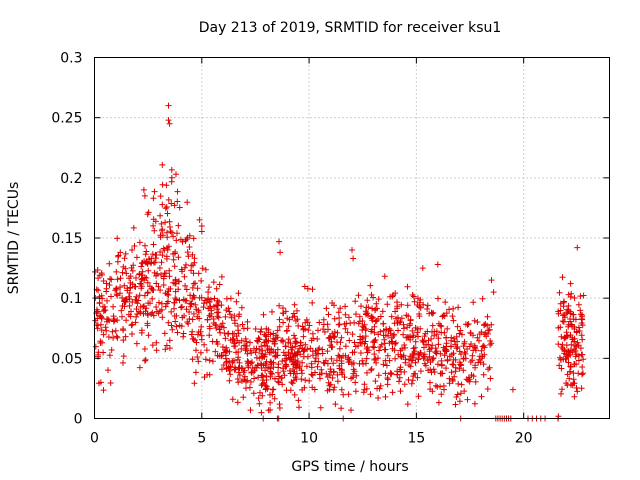  I want to click on x-axis-label: GPS time / hours, so click(349, 467).